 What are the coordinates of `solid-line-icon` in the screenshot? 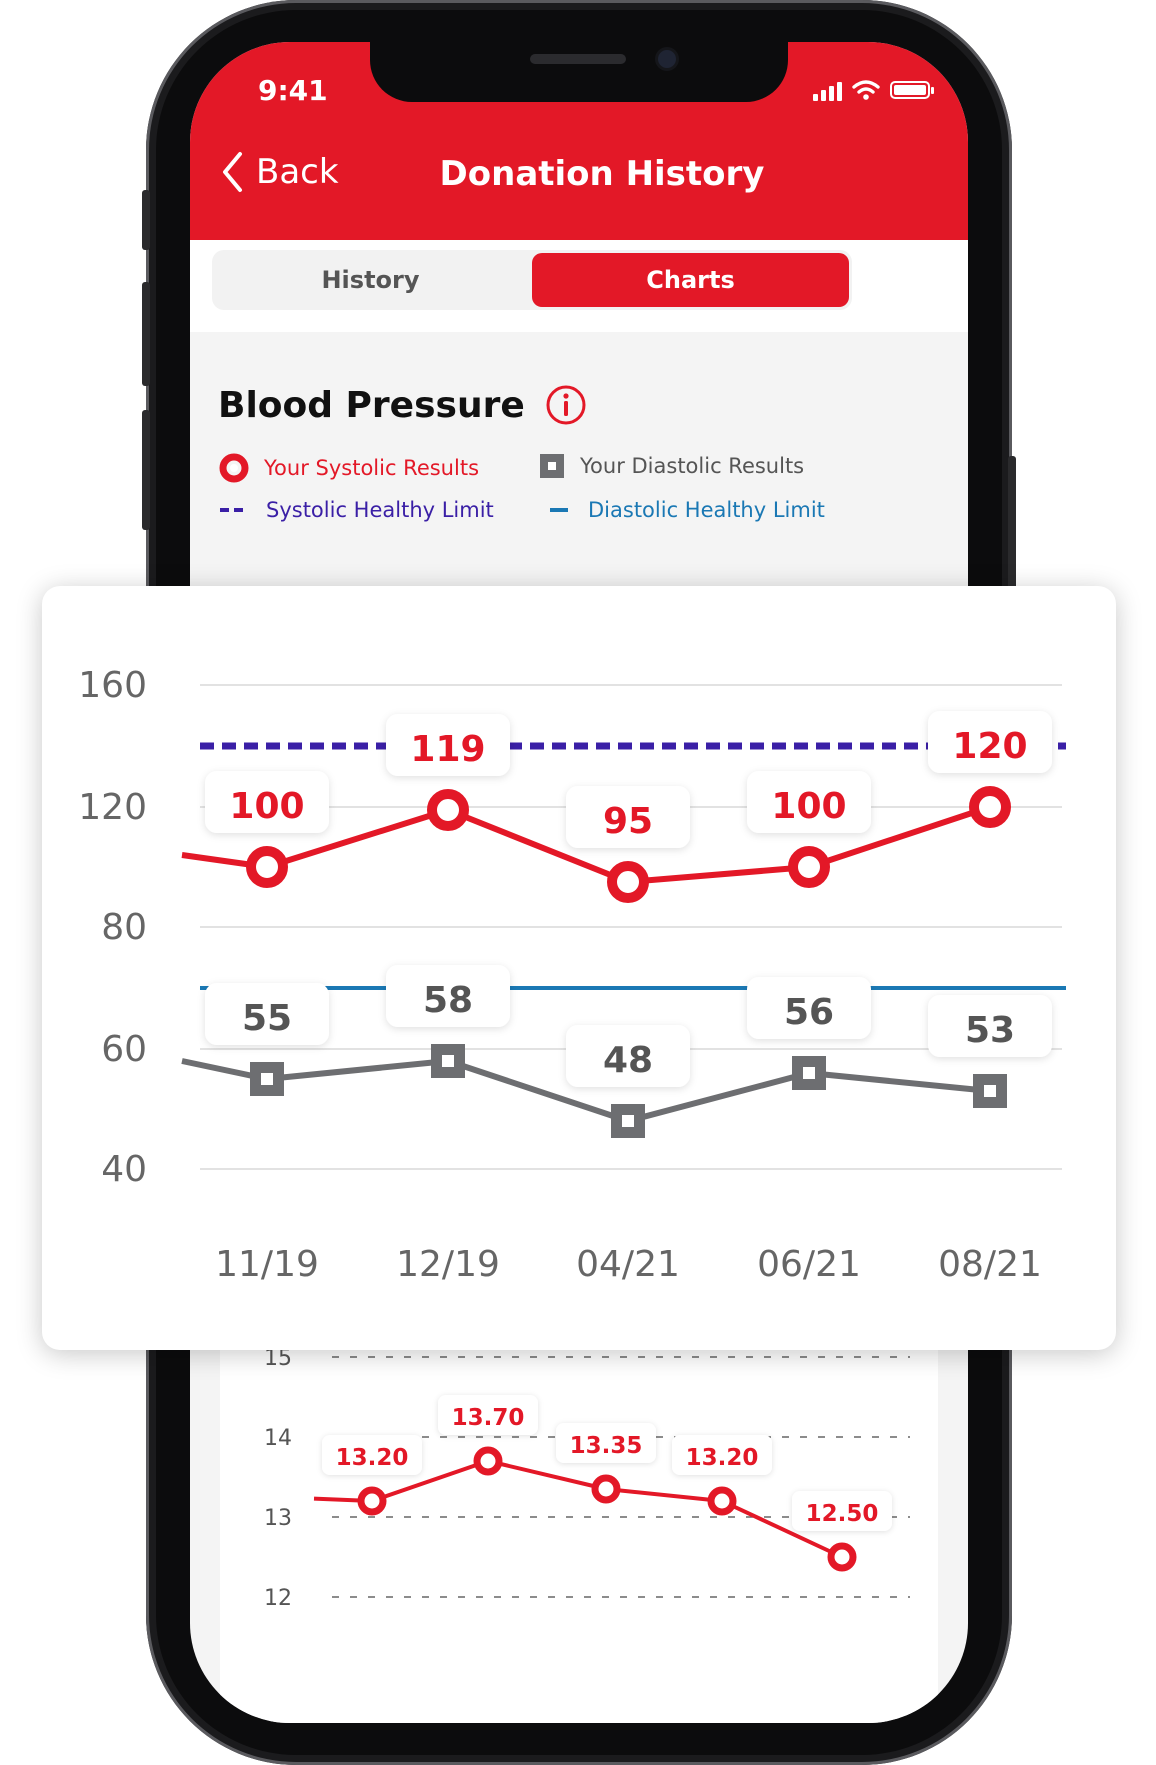 It's located at (559, 510).